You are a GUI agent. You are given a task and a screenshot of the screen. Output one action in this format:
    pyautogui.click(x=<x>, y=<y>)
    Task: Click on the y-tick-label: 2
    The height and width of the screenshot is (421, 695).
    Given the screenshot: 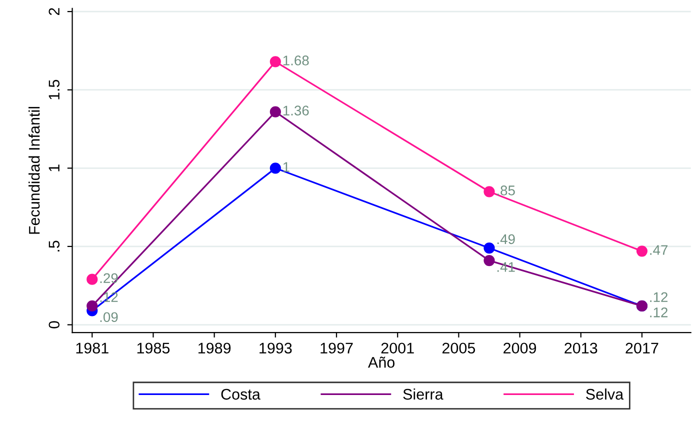 What is the action you would take?
    pyautogui.click(x=54, y=12)
    